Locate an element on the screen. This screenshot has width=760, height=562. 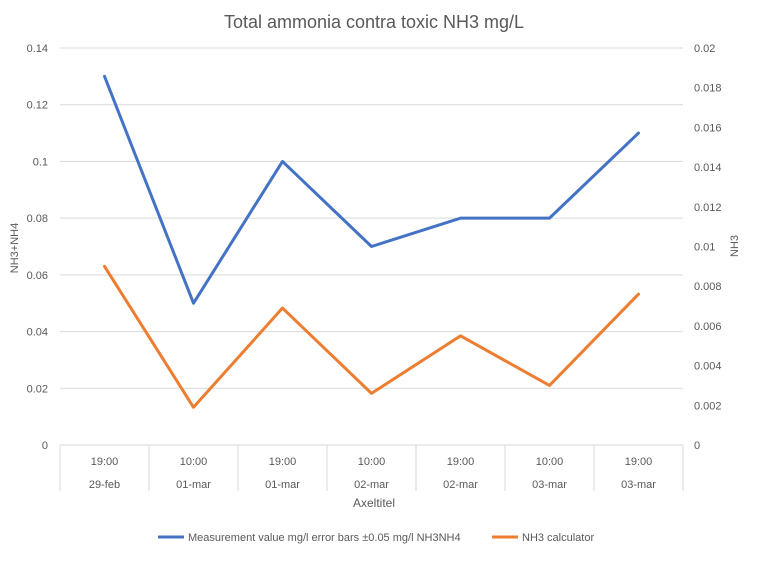
left-tick-label: 0.1 is located at coordinates (40, 162).